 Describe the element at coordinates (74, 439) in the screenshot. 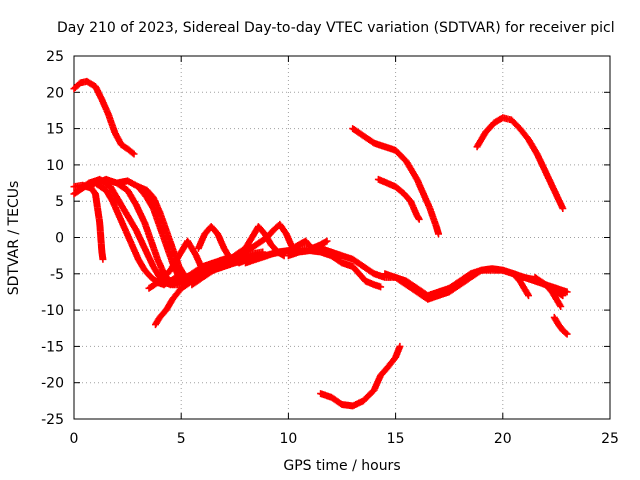

I see `x-tick-label: 0` at that location.